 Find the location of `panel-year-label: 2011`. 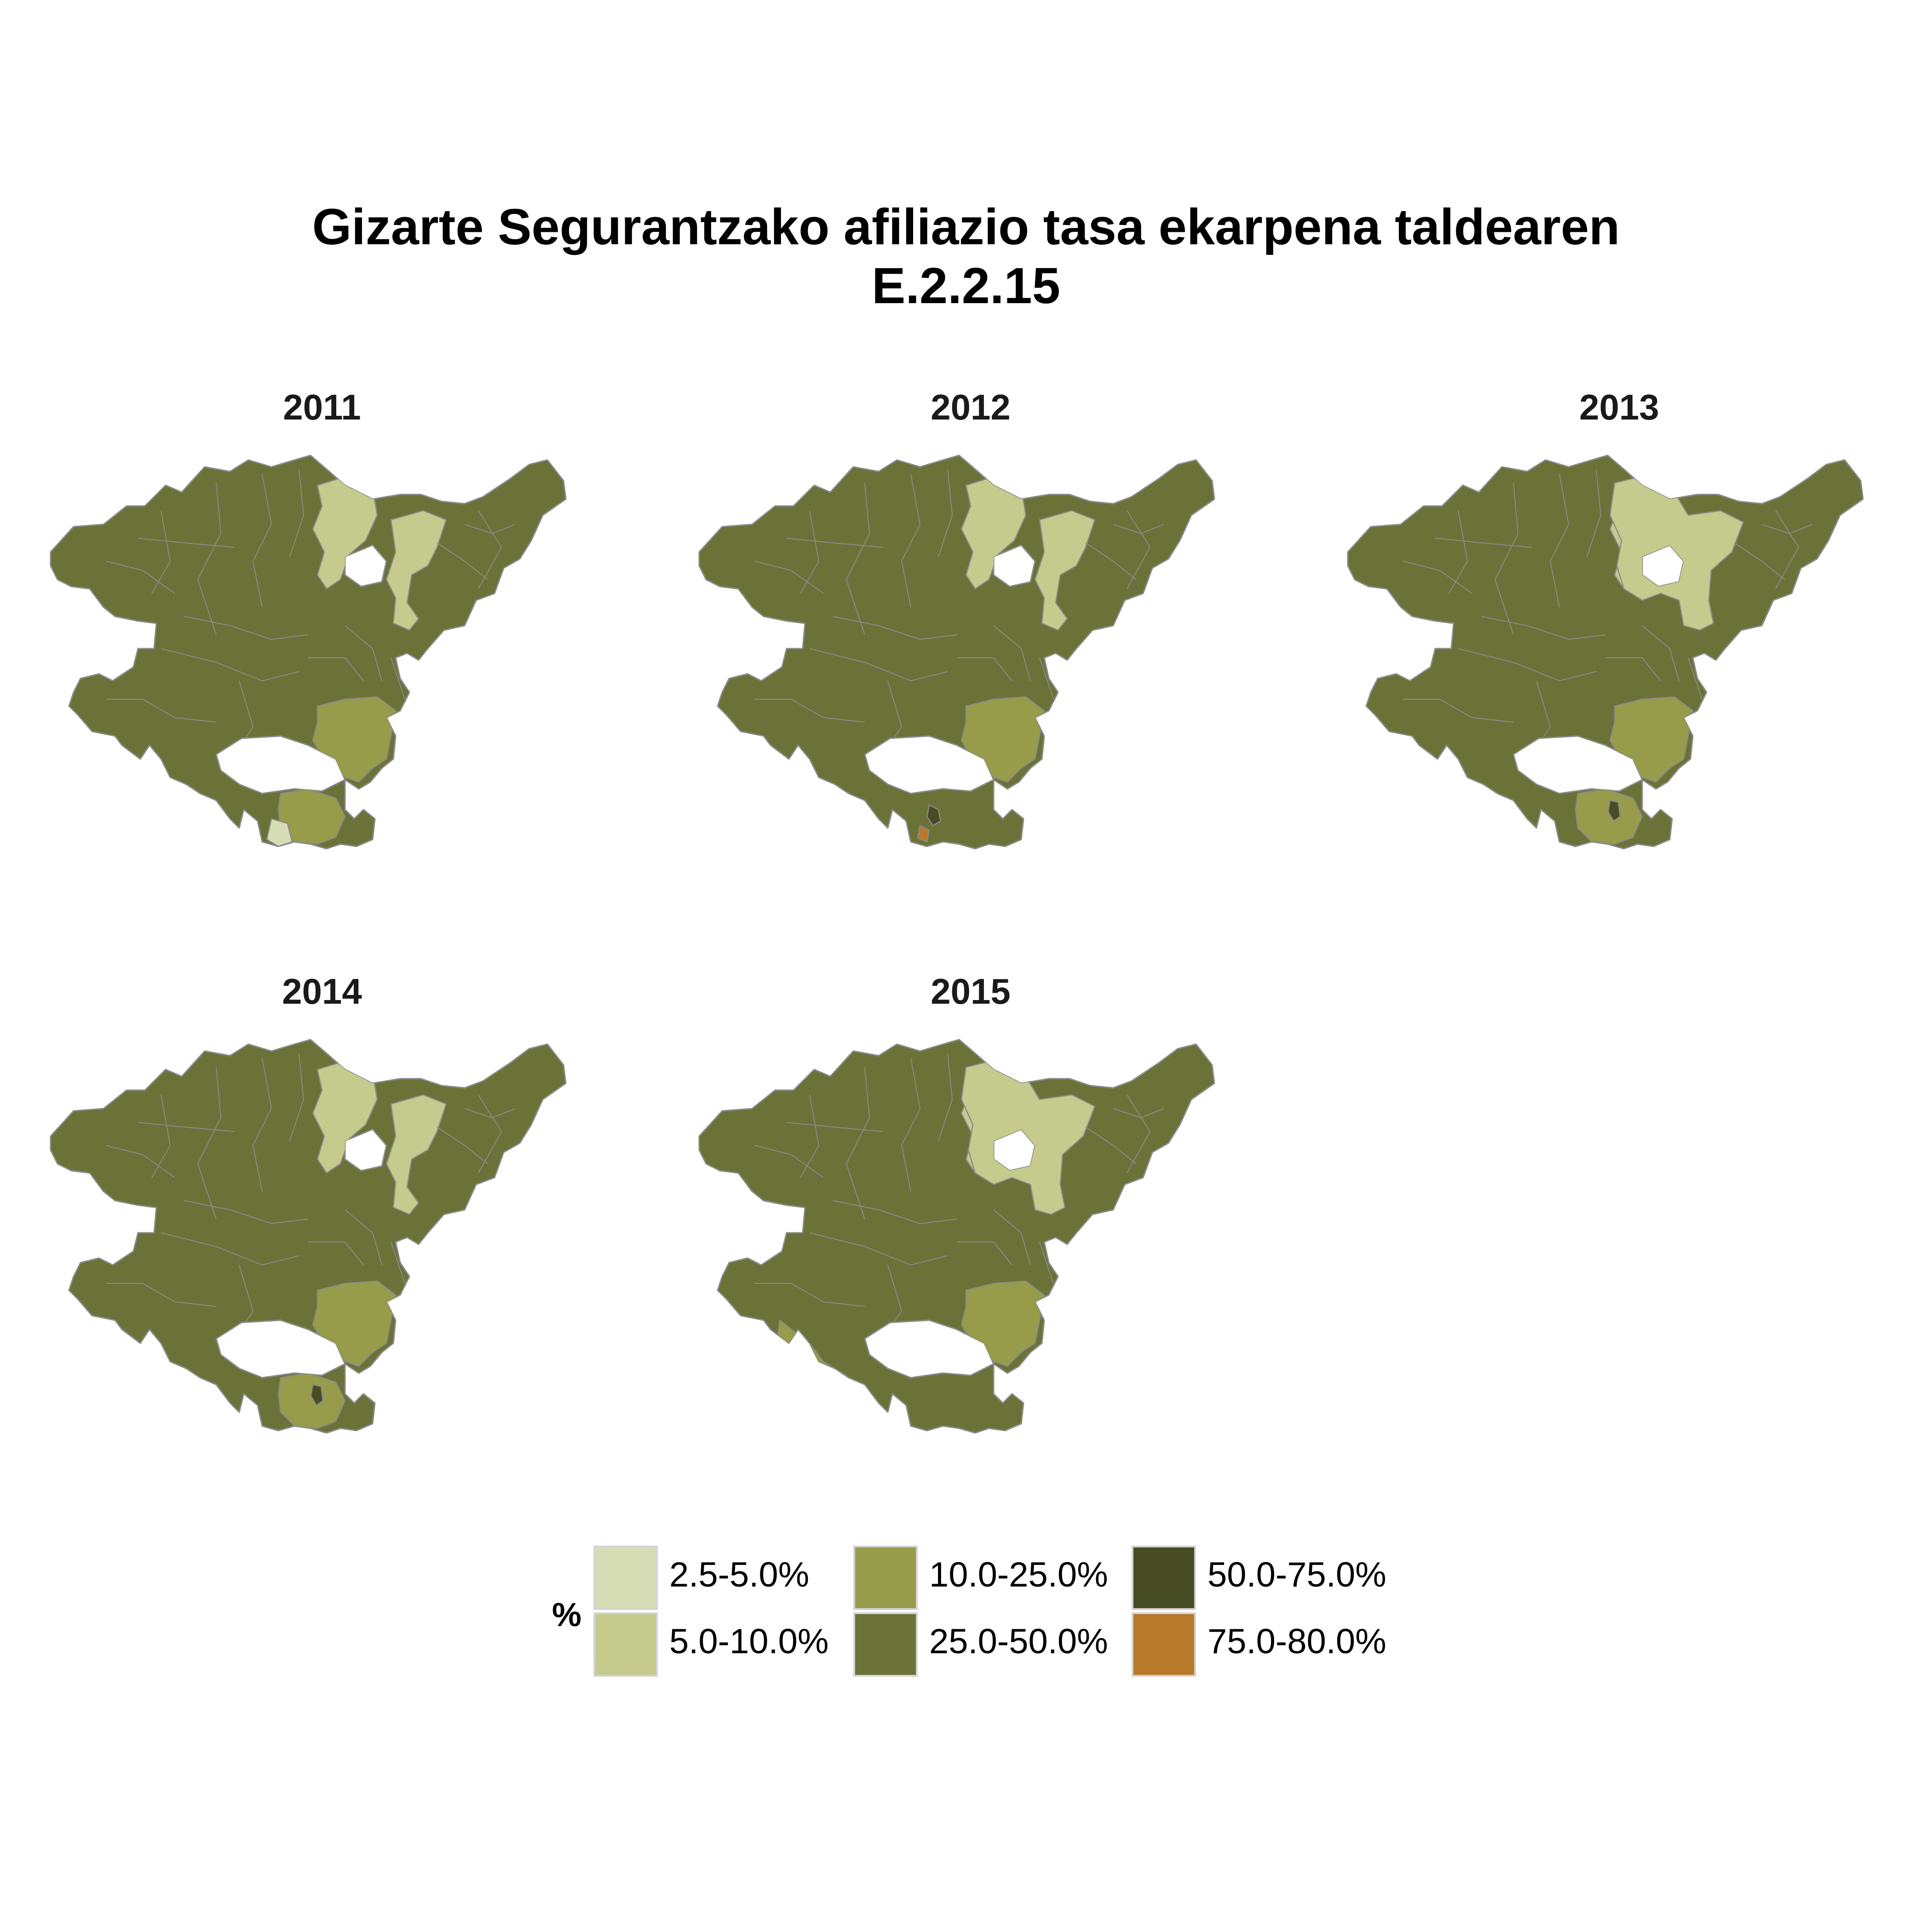

panel-year-label: 2011 is located at coordinates (322, 407).